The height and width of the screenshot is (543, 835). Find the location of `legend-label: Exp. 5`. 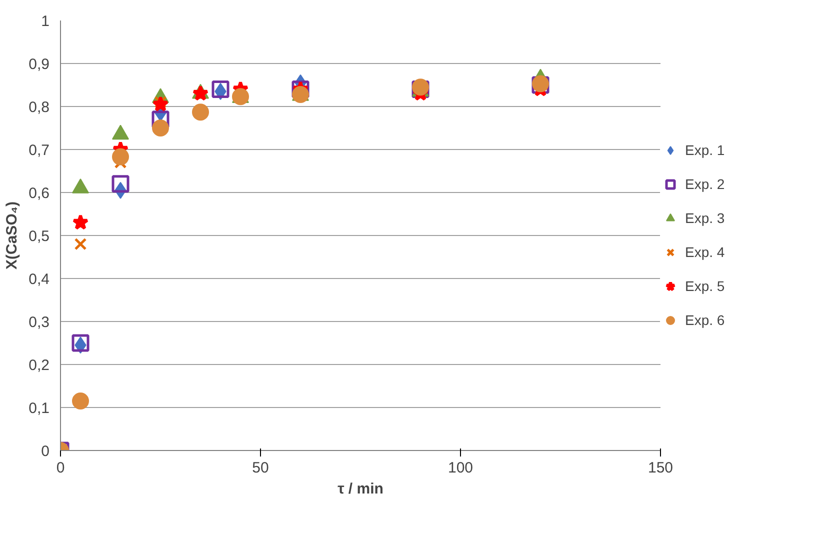

legend-label: Exp. 5 is located at coordinates (705, 286).